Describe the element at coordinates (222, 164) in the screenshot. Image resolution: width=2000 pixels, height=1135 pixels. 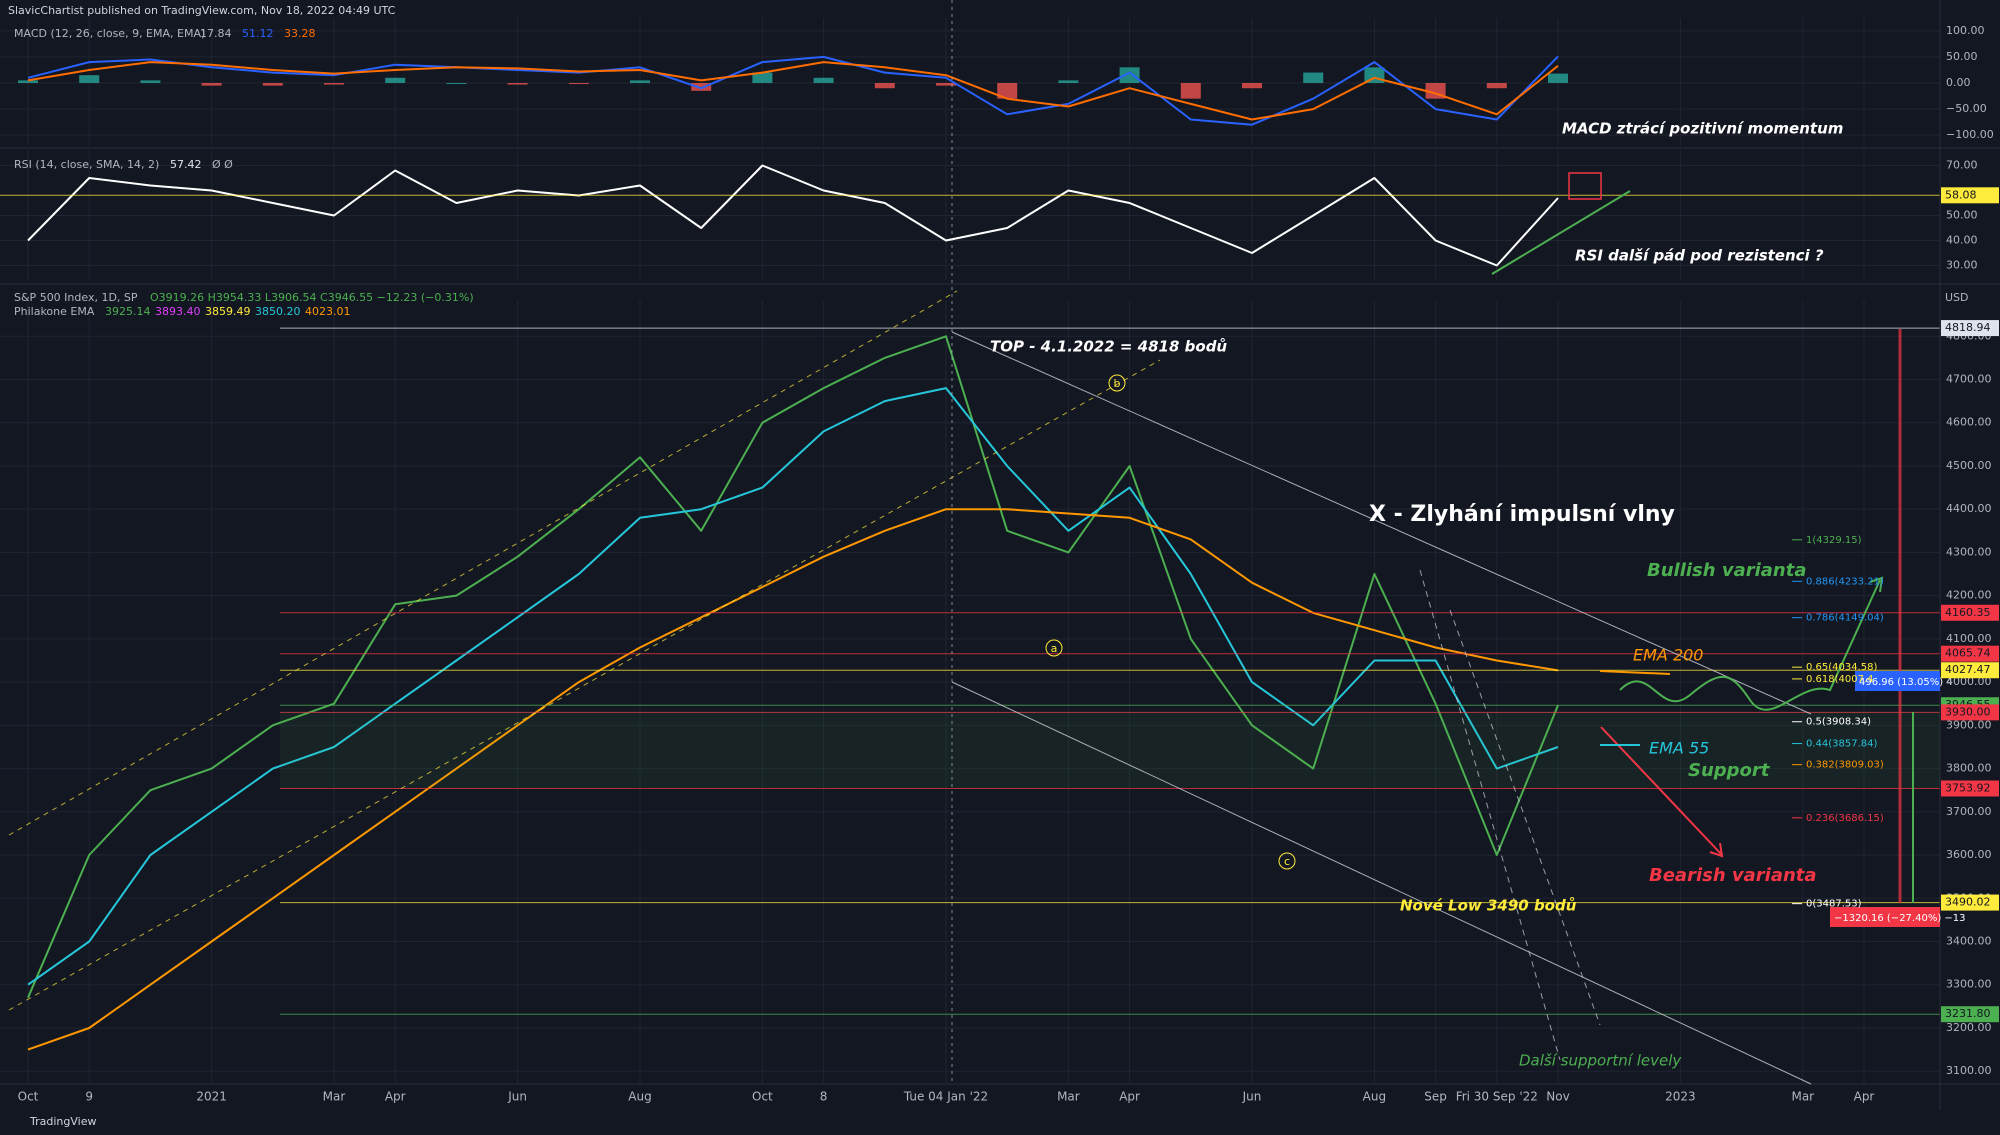
I see `legend-suffix: Ø Ø` at that location.